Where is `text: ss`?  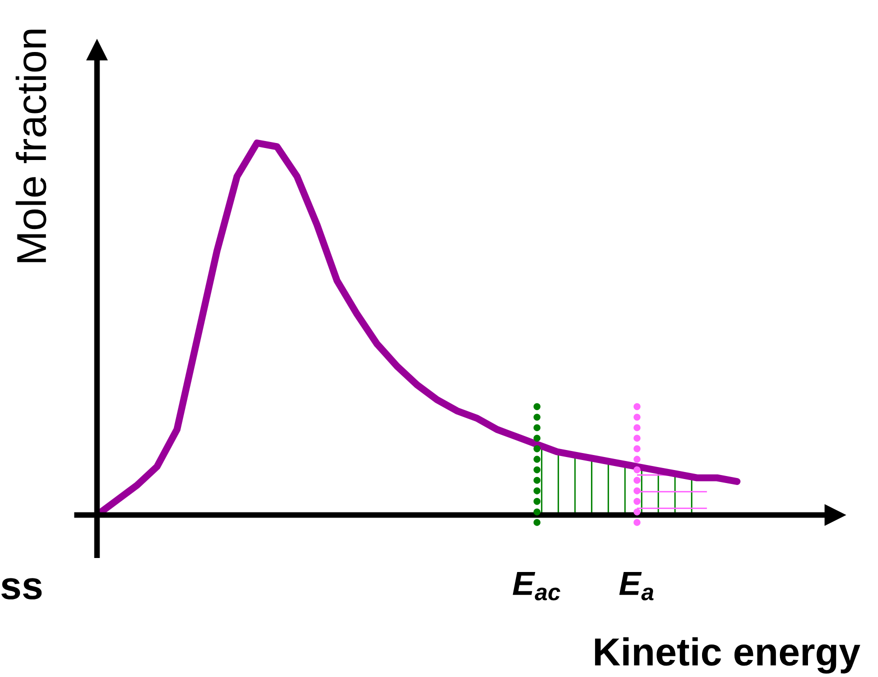 text: ss is located at coordinates (21, 589).